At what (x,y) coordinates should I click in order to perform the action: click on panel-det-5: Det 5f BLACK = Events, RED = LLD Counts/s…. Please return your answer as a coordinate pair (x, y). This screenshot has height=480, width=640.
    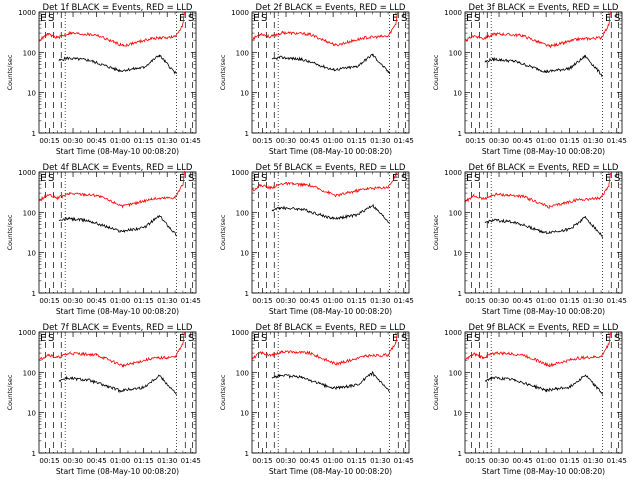
    Looking at the image, I should click on (316, 239).